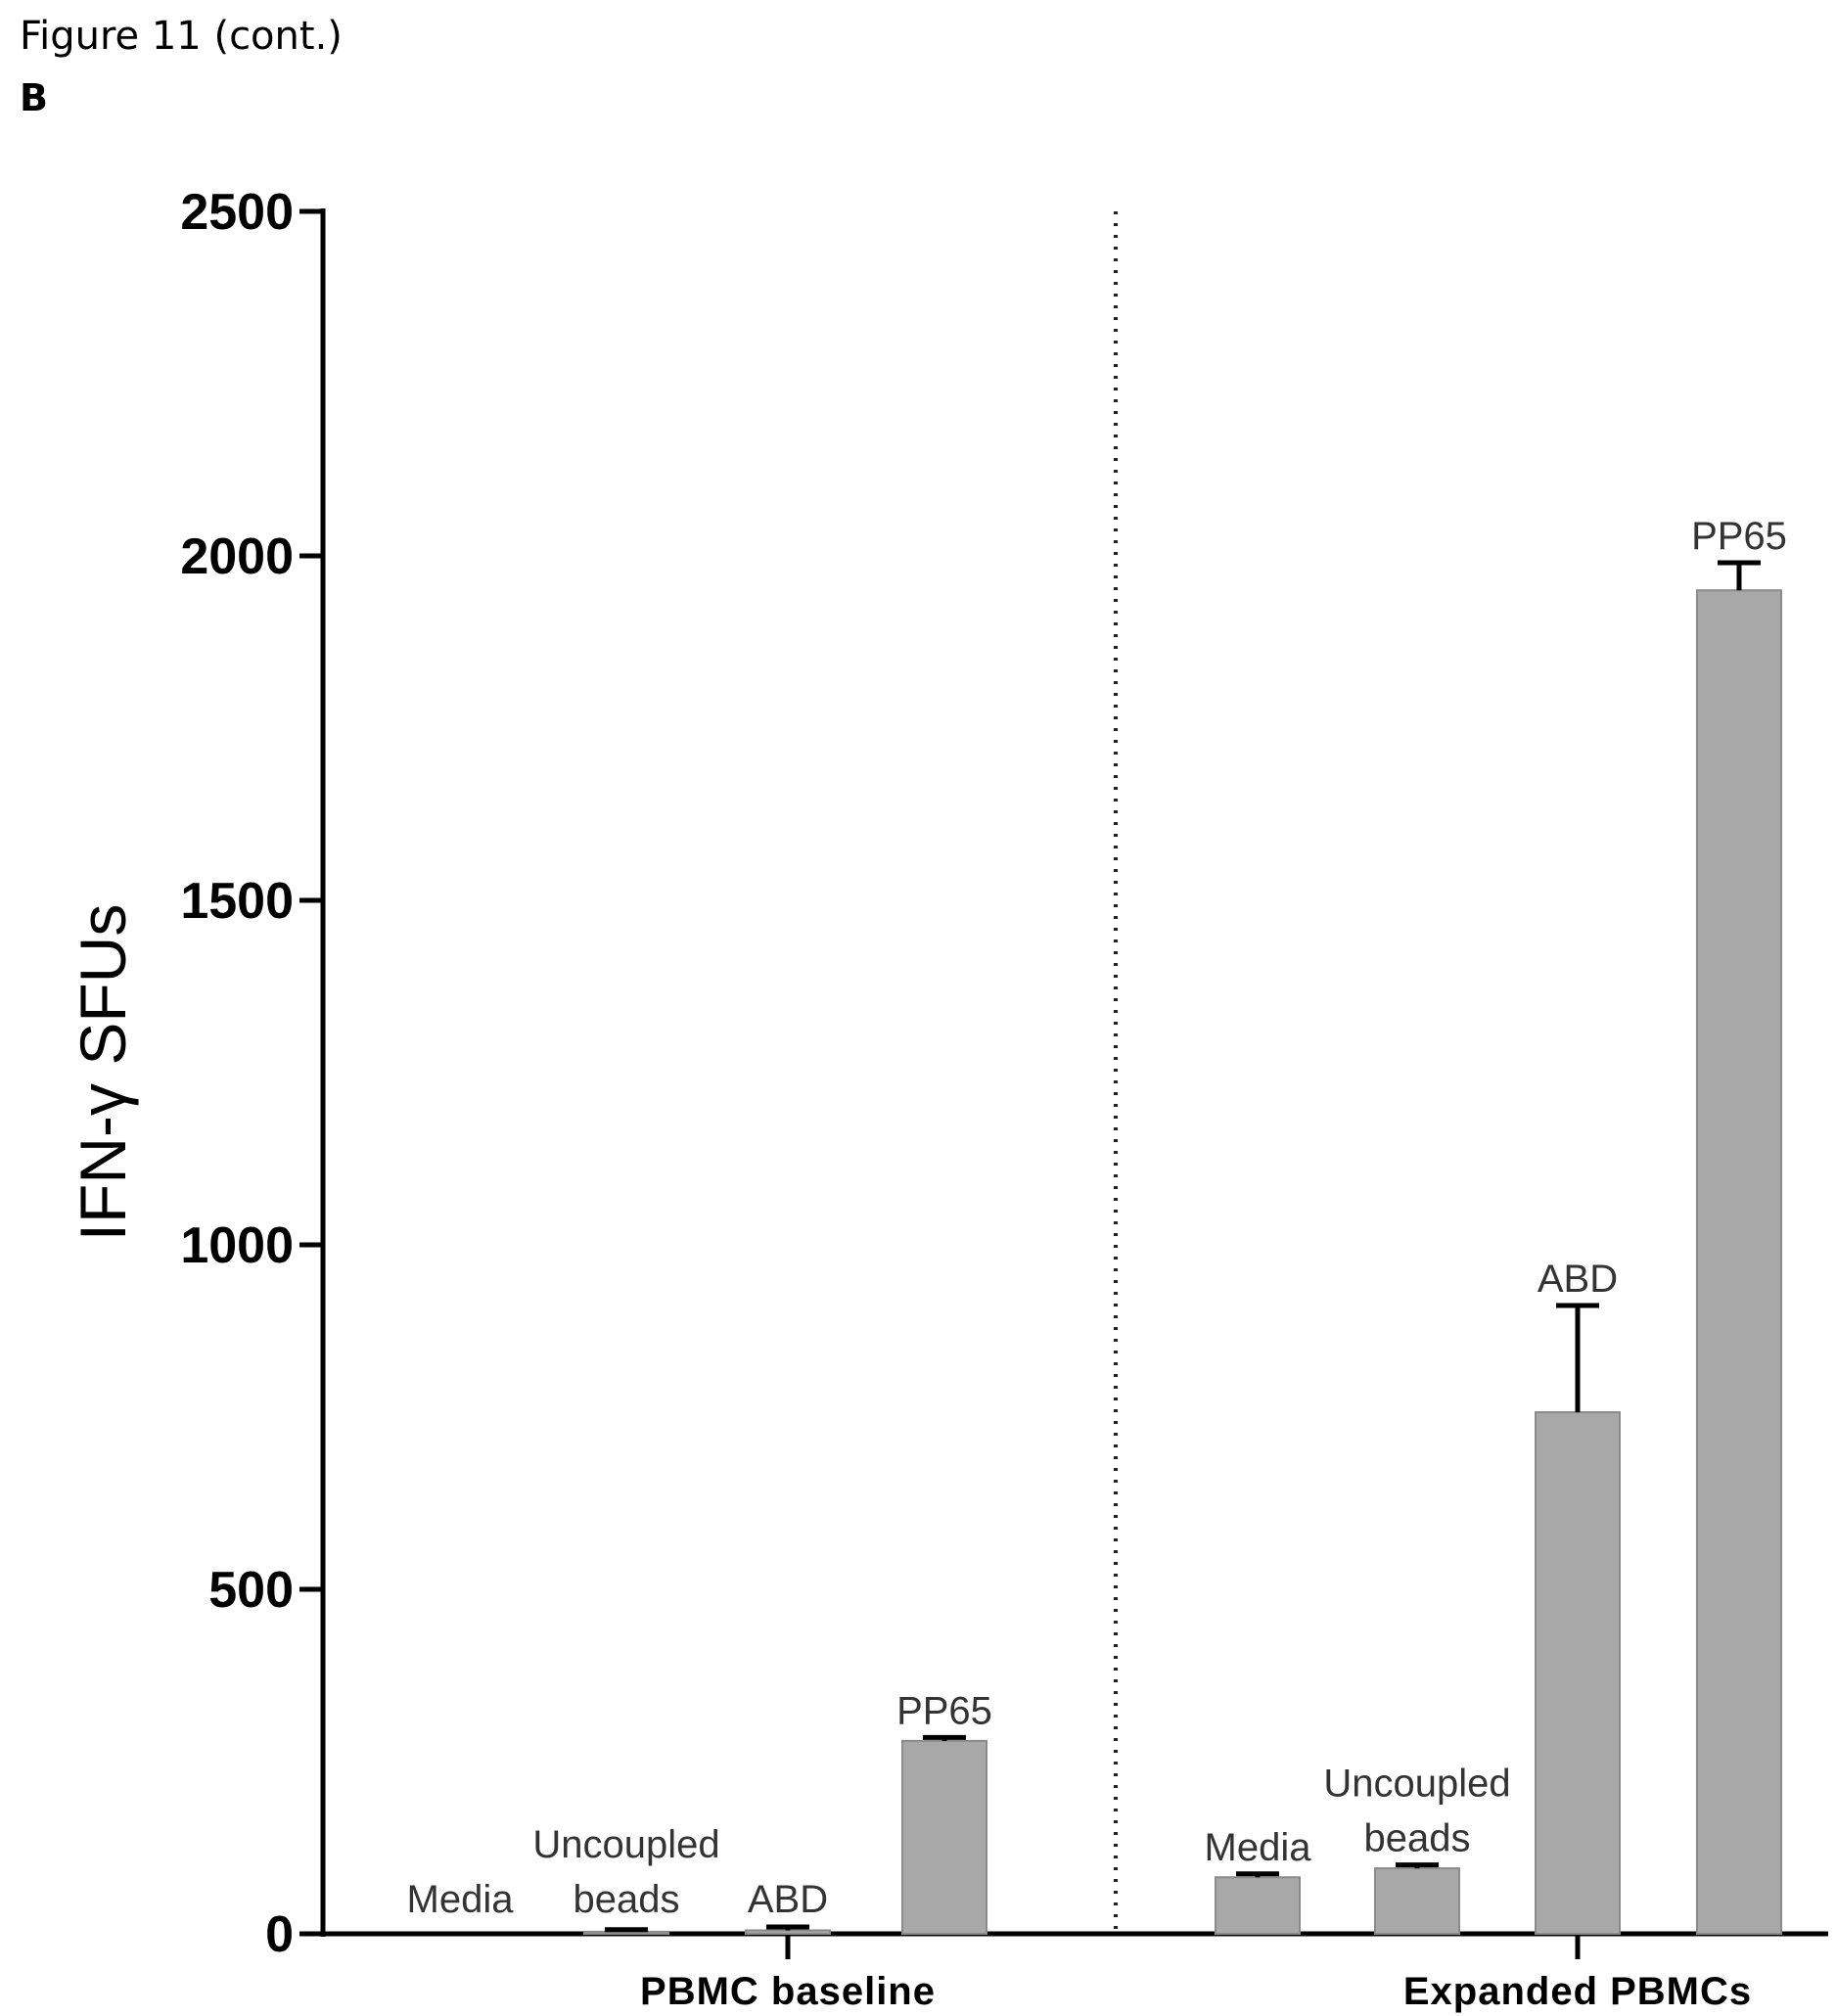  Describe the element at coordinates (237, 556) in the screenshot. I see `y-tick-label: 2000` at that location.